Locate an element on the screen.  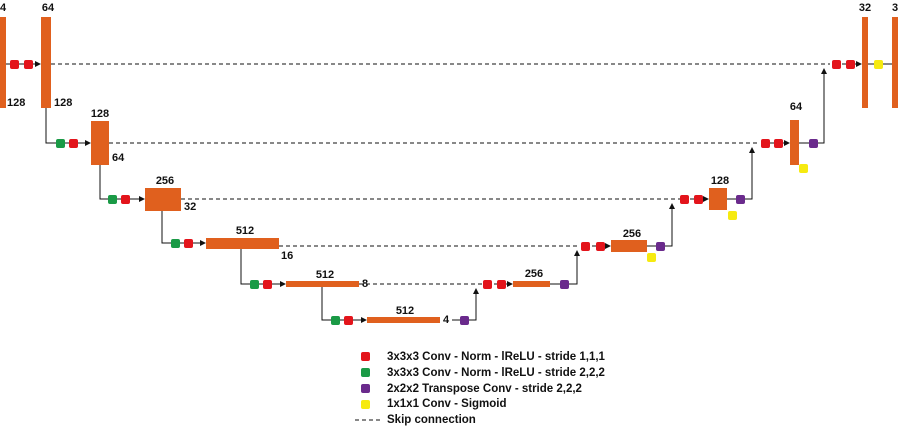
channels: 3 is located at coordinates (895, 8).